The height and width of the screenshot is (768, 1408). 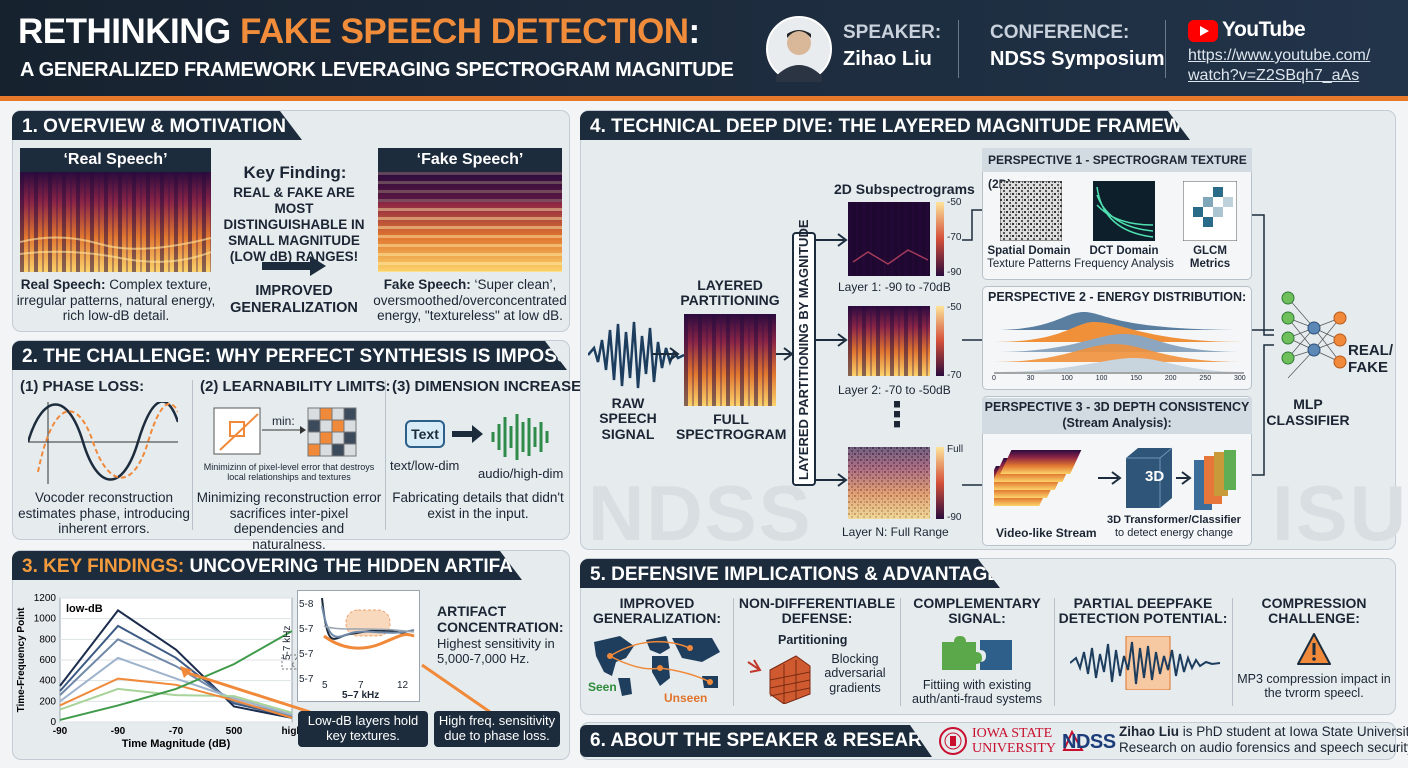 What do you see at coordinates (82, 386) in the screenshot?
I see `item-title: (1) PHASE LOSS:` at bounding box center [82, 386].